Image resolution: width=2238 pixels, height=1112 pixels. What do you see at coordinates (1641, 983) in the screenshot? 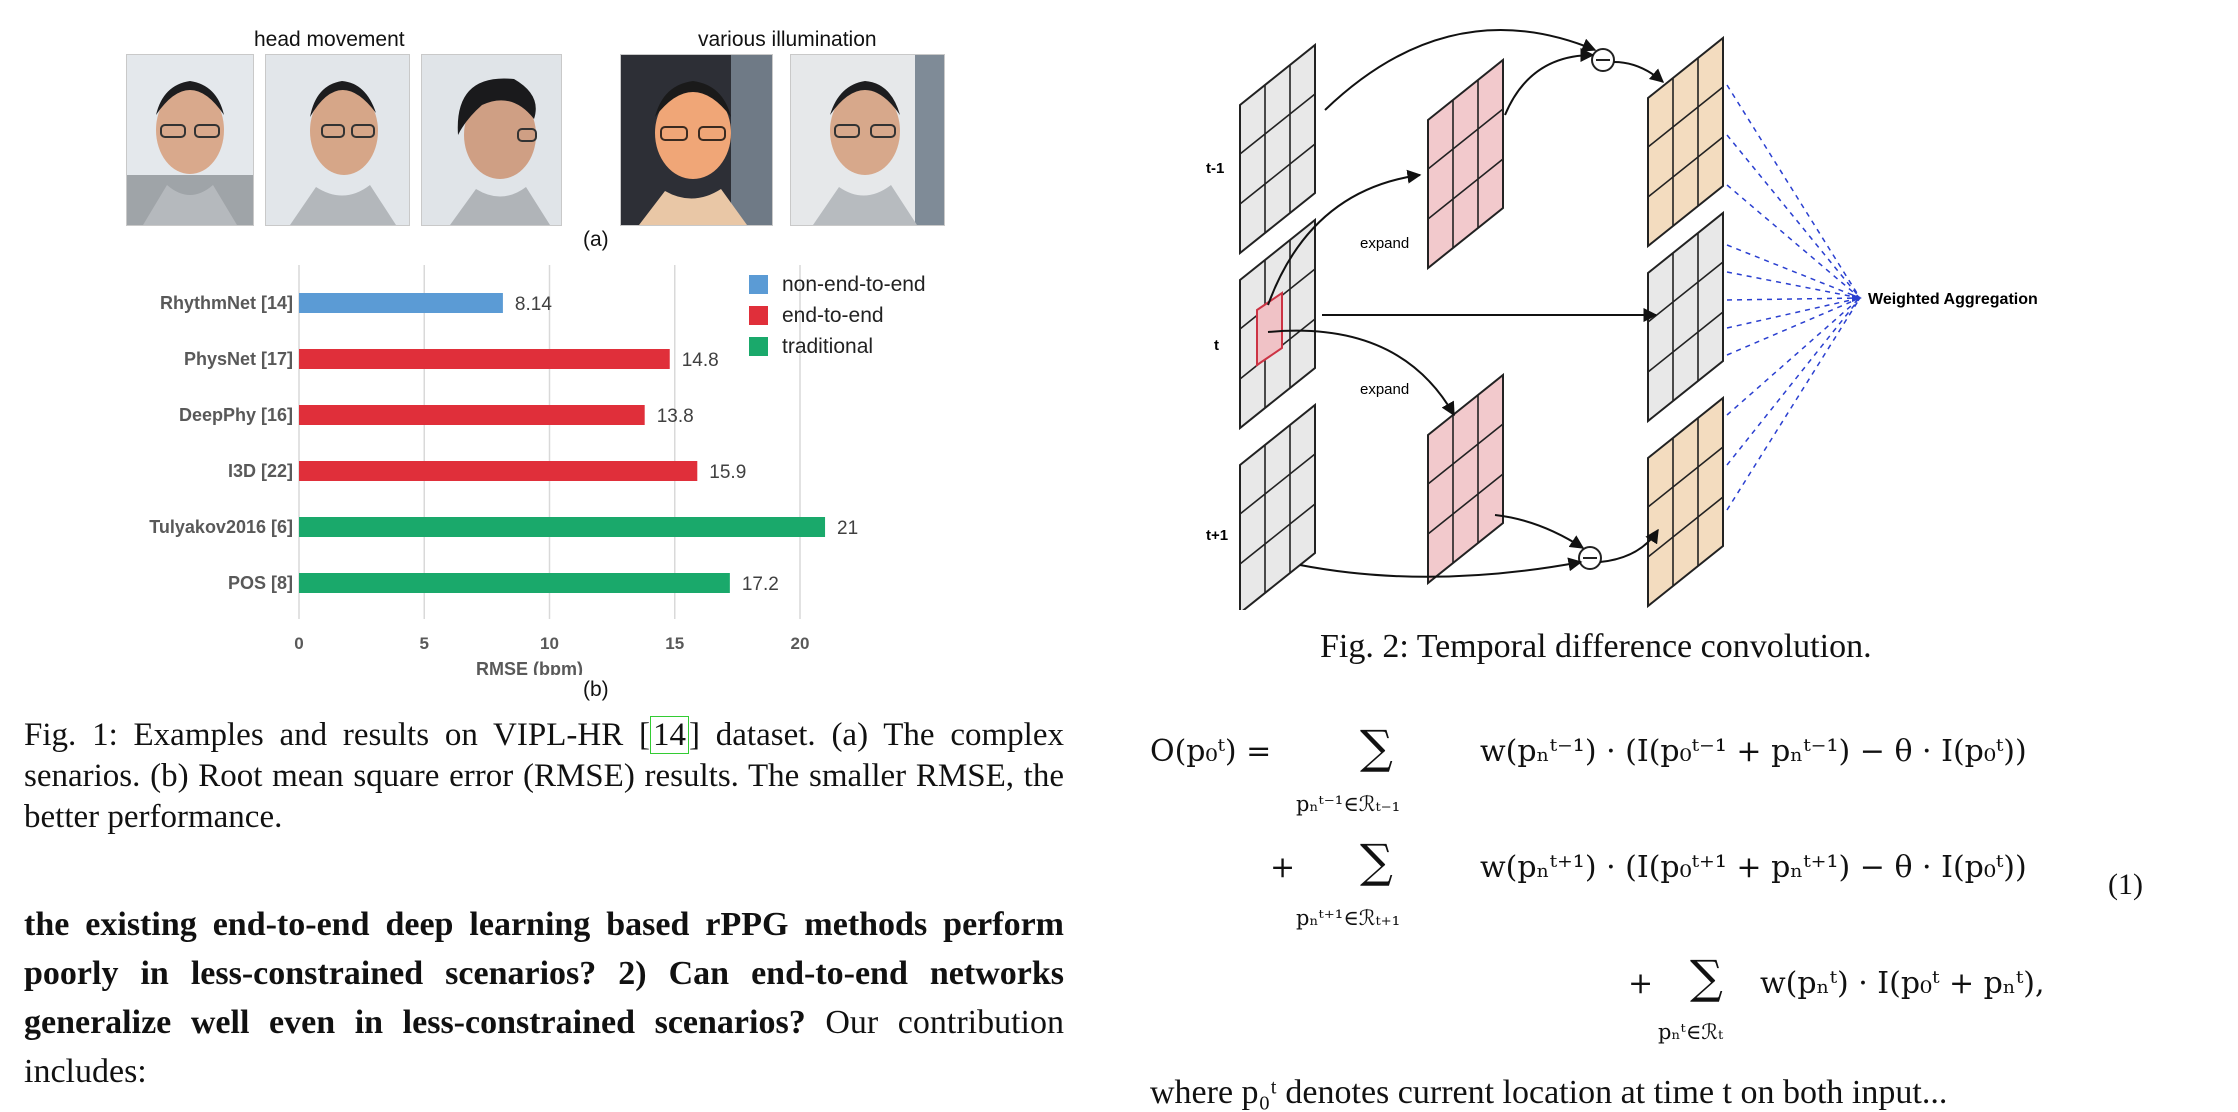
I see `eq-line3-plus: +` at bounding box center [1641, 983].